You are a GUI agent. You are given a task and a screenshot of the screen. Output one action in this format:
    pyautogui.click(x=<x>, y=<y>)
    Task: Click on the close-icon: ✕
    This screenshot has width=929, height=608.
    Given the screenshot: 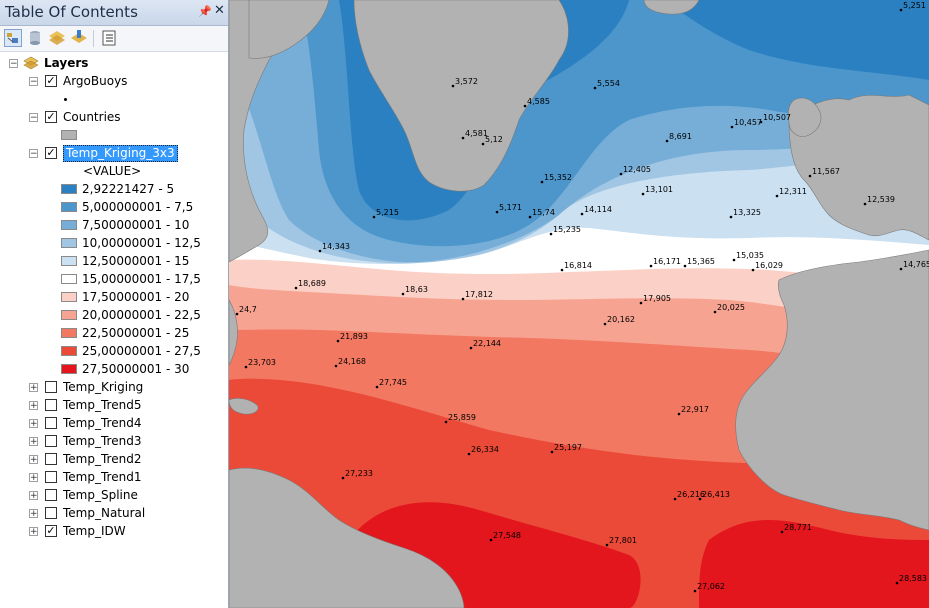 What is the action you would take?
    pyautogui.click(x=219, y=10)
    